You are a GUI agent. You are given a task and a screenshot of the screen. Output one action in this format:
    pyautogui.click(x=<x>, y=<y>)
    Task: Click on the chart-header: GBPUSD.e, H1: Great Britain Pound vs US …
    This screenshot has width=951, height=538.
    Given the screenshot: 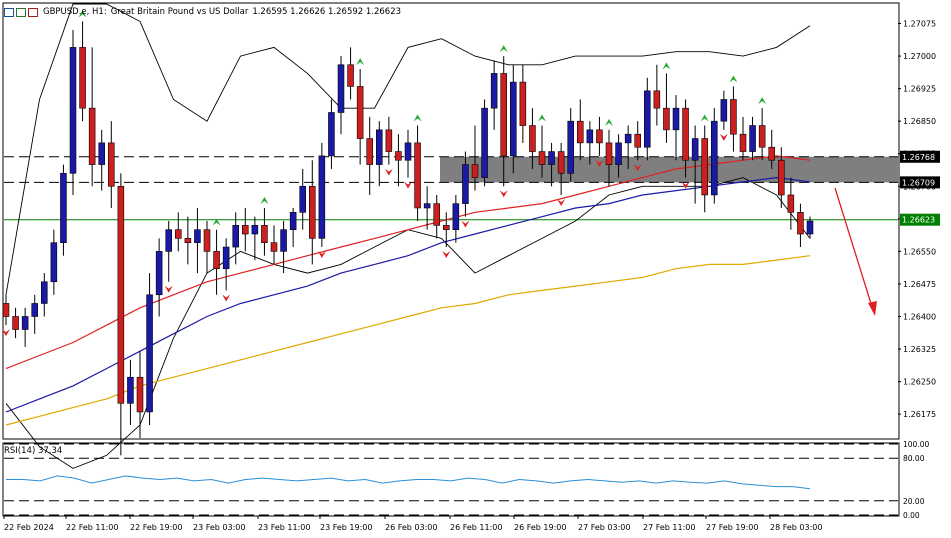 What is the action you would take?
    pyautogui.click(x=202, y=12)
    